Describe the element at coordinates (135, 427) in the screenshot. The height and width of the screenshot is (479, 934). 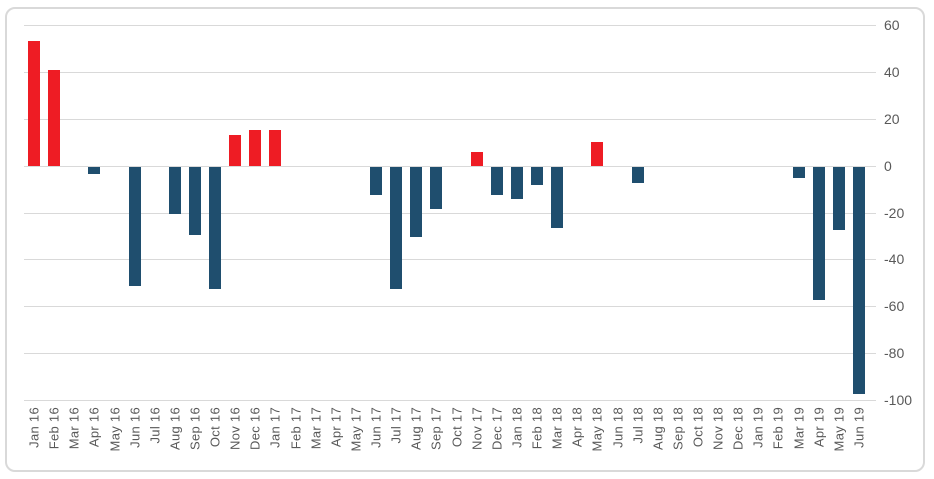
I see `x-axis-tick-label: Jun 16` at that location.